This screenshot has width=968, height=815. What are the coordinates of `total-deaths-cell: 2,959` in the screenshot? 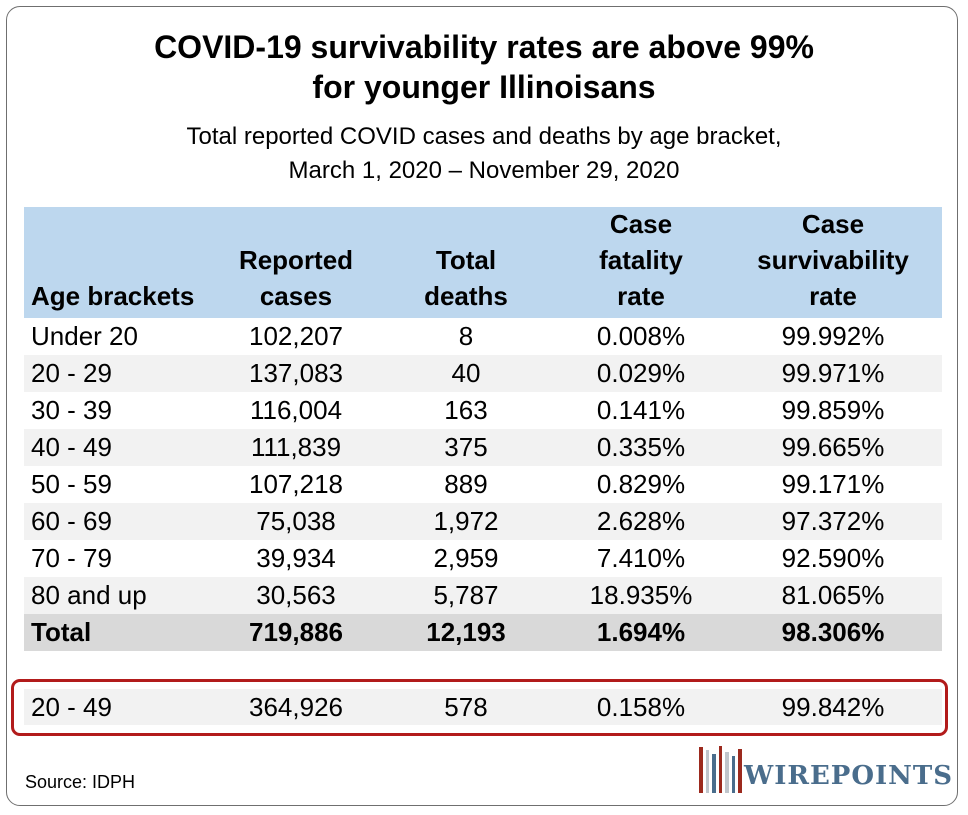 It's located at (466, 558).